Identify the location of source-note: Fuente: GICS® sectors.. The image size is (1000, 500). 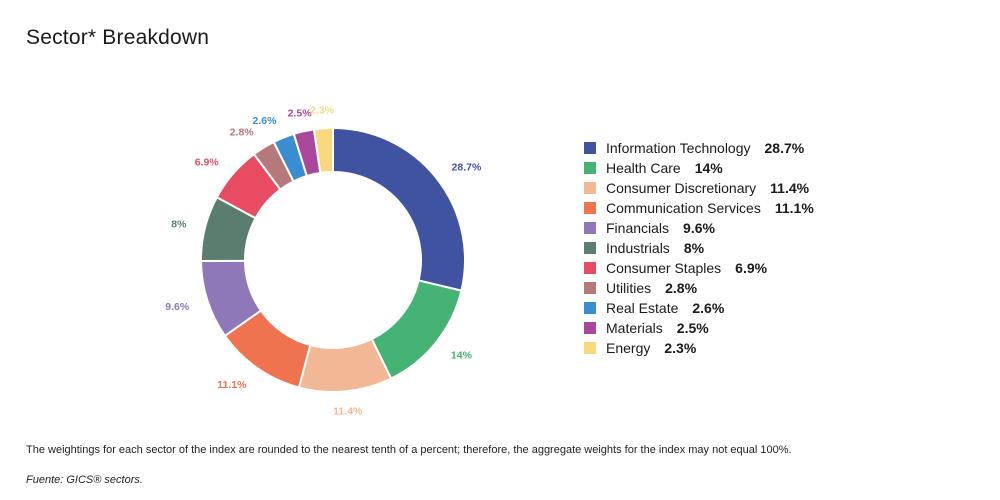
(84, 480).